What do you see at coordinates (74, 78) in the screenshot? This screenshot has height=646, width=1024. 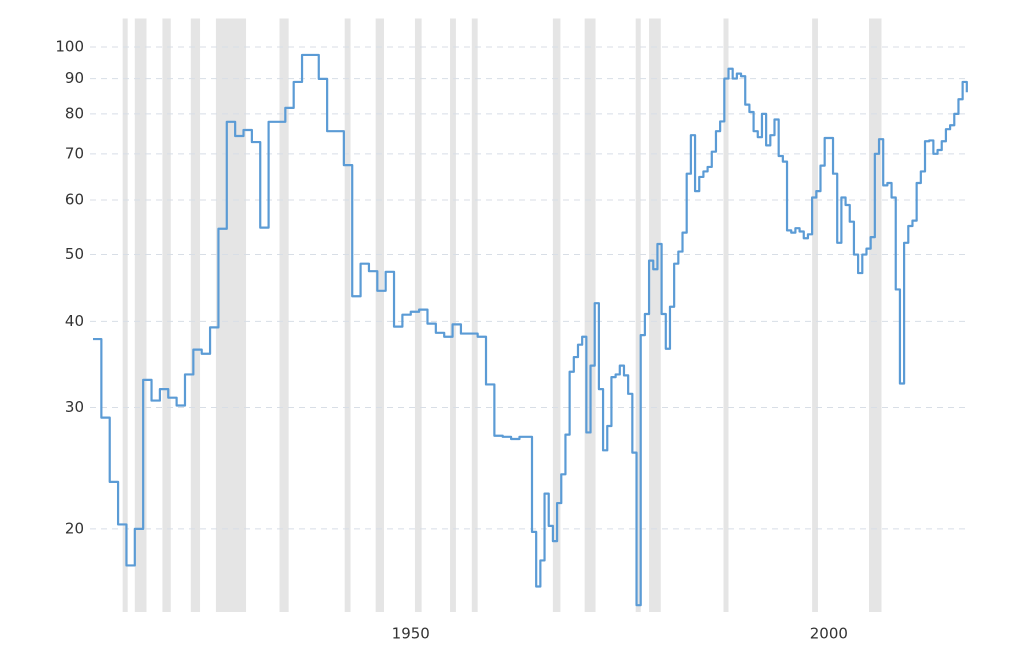 I see `y-tick-label: 90` at bounding box center [74, 78].